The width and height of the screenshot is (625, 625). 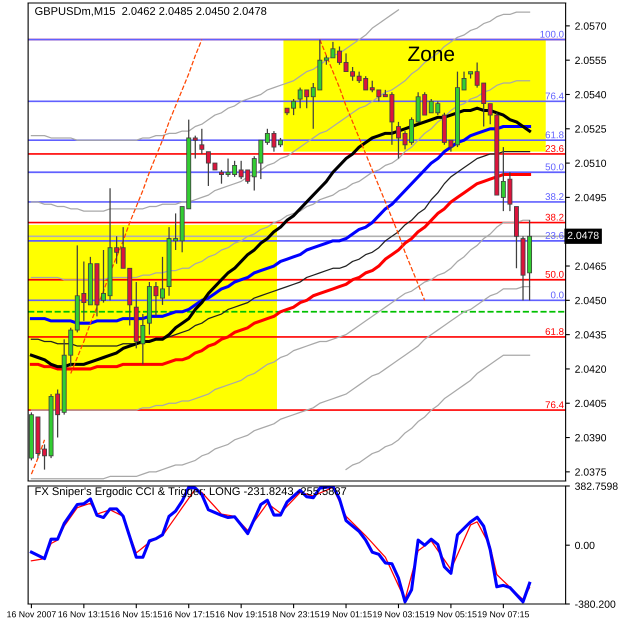 I want to click on y-tick-label: -380.200, so click(x=595, y=604).